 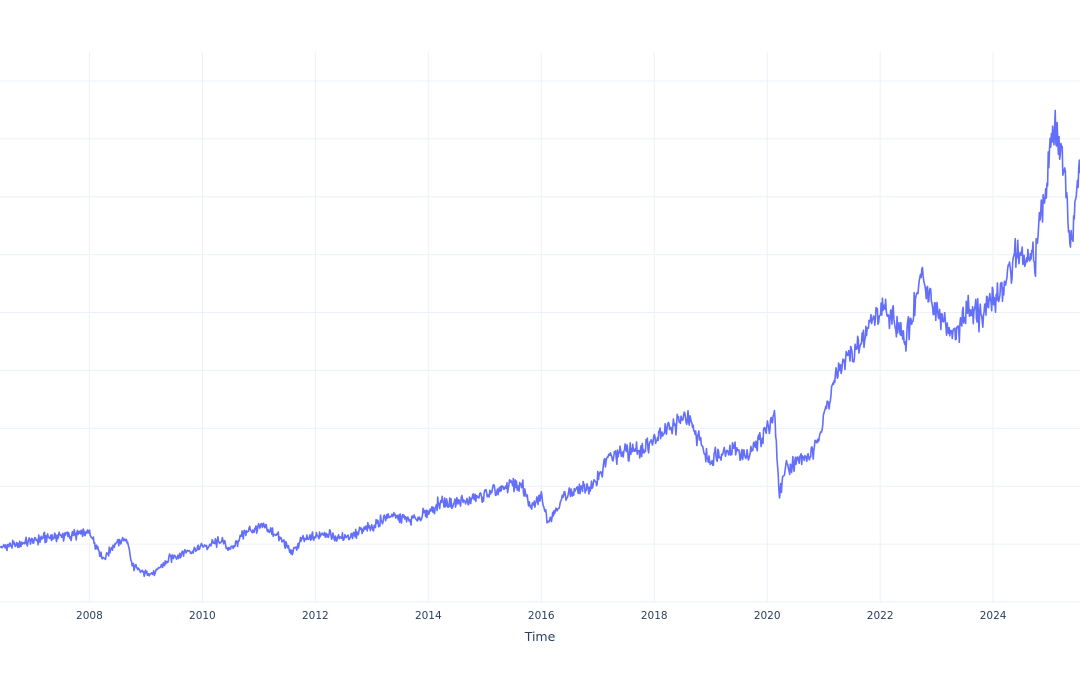 What do you see at coordinates (880, 616) in the screenshot?
I see `x-tick-label: 2022` at bounding box center [880, 616].